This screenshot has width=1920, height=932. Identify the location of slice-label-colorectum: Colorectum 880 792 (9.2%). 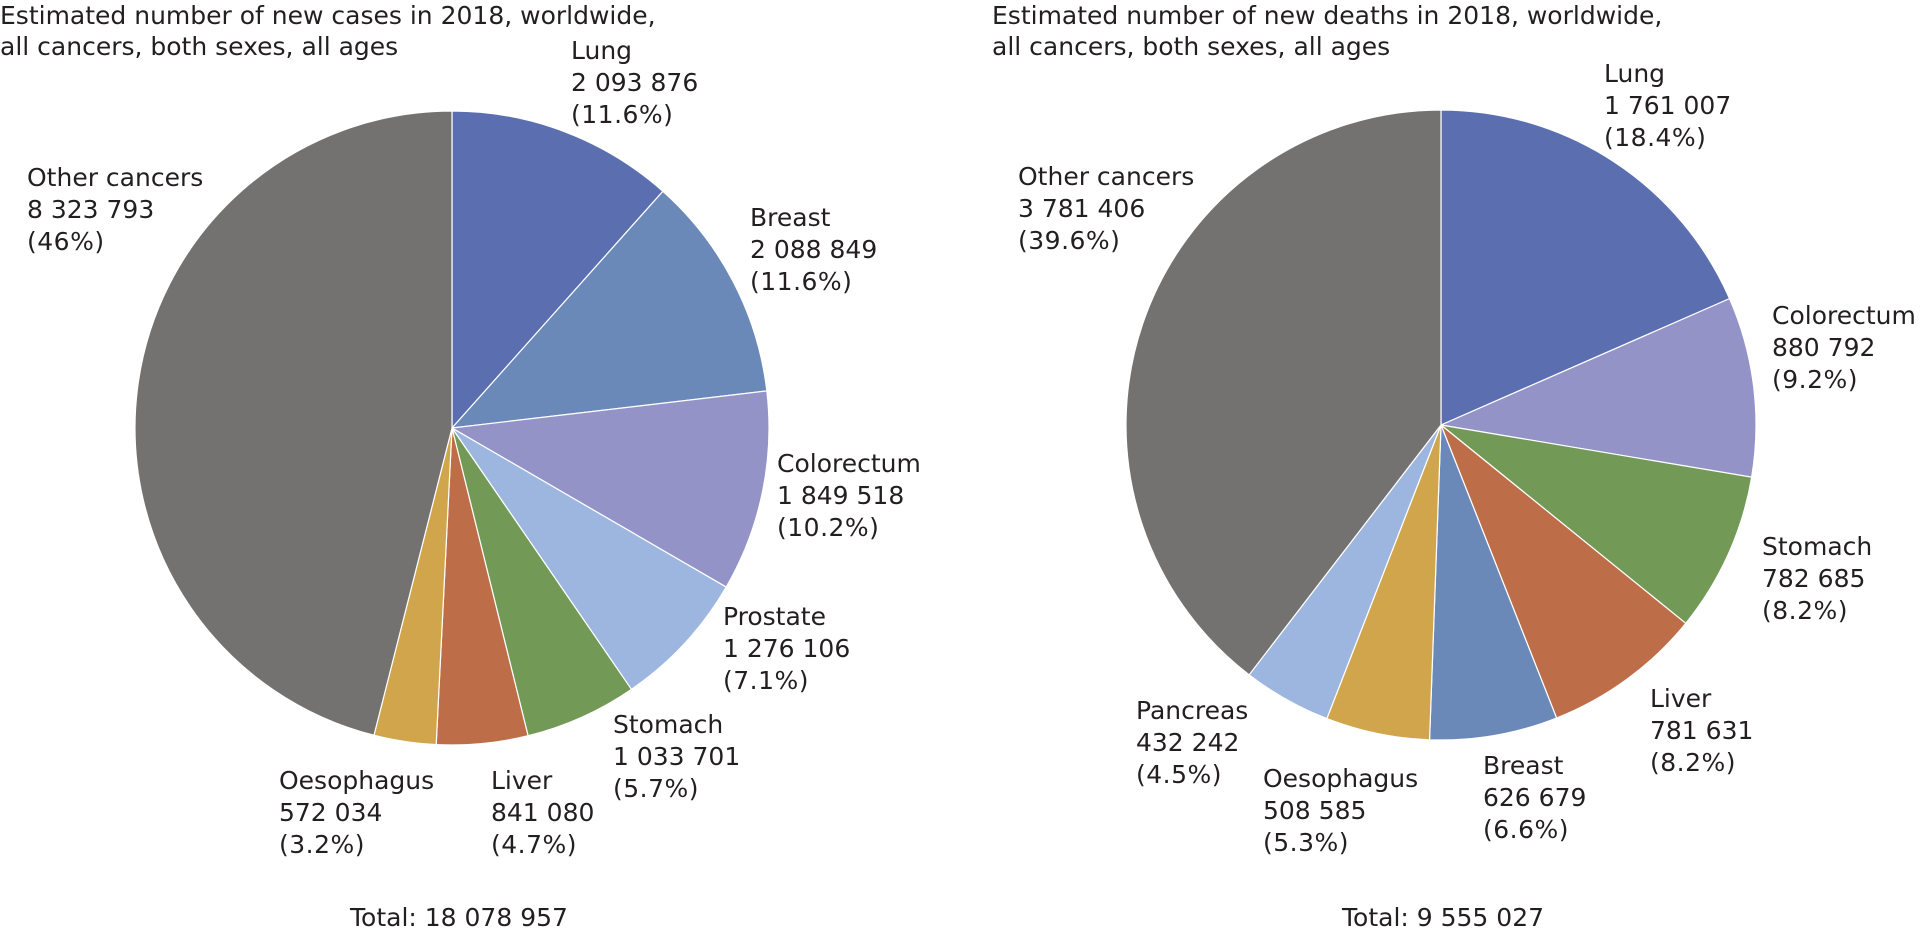
(1844, 348).